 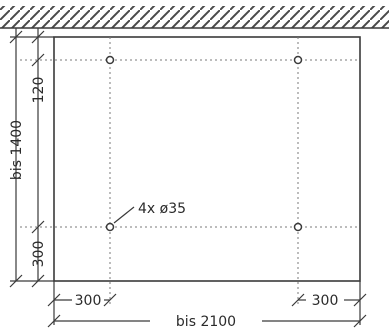 What do you see at coordinates (110, 300) in the screenshot?
I see `tick-left-b` at bounding box center [110, 300].